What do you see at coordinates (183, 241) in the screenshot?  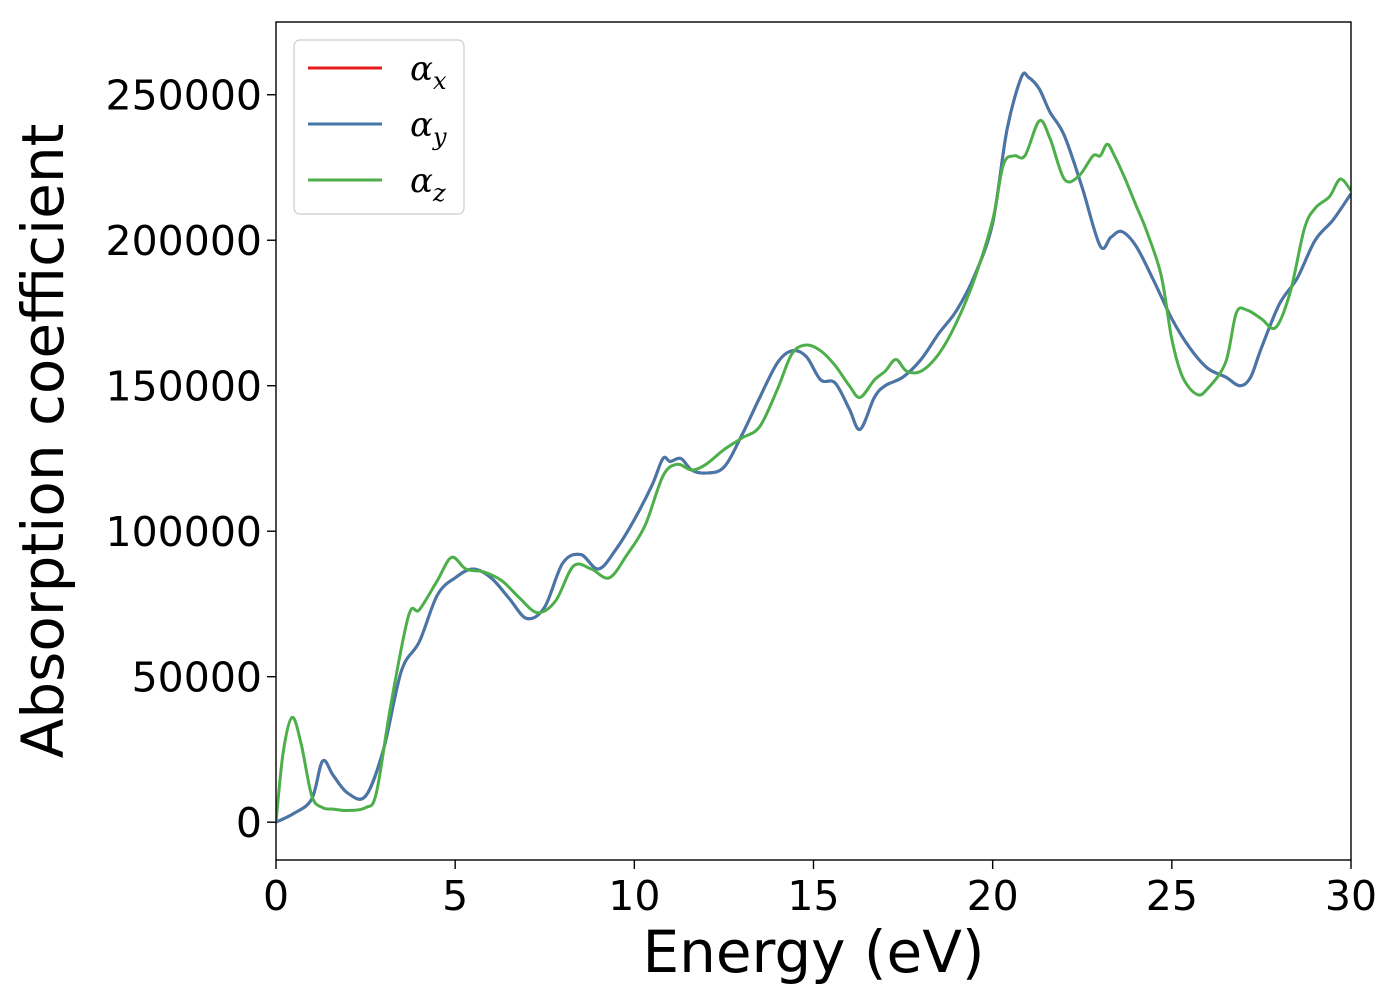 I see `y-tick-label: 200000` at bounding box center [183, 241].